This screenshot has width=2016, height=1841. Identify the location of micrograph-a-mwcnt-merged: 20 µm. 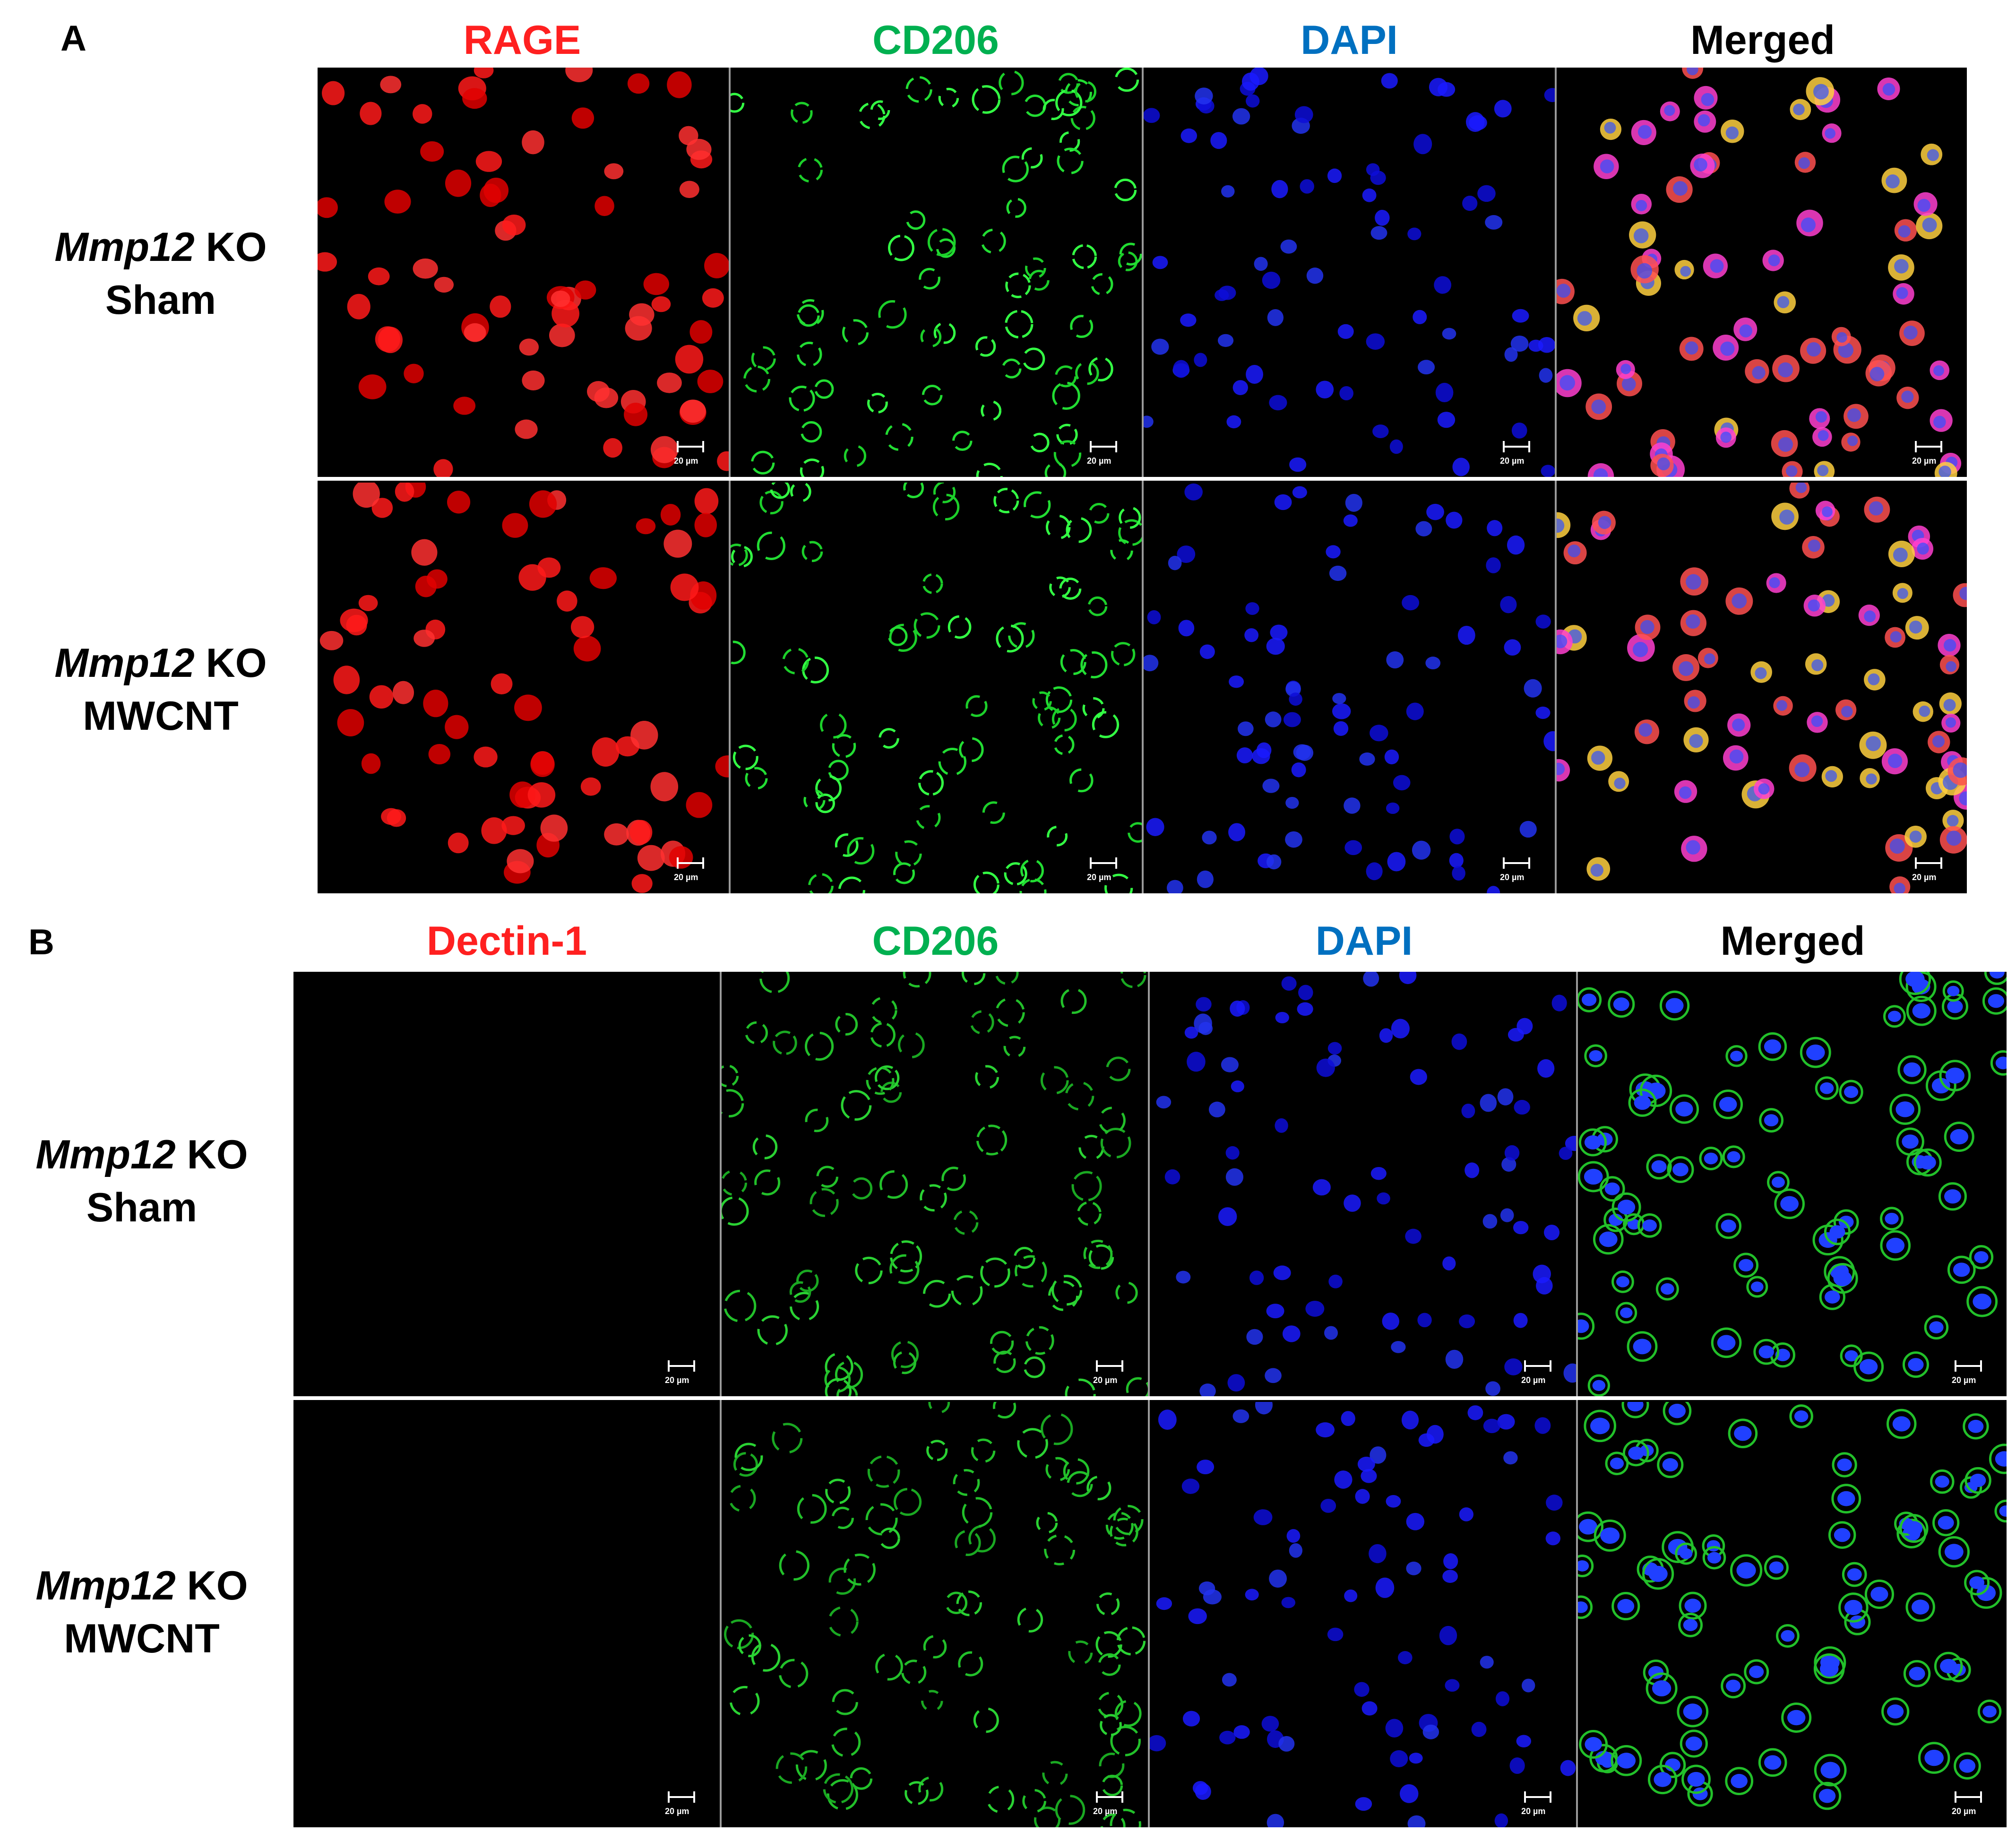
(1762, 688).